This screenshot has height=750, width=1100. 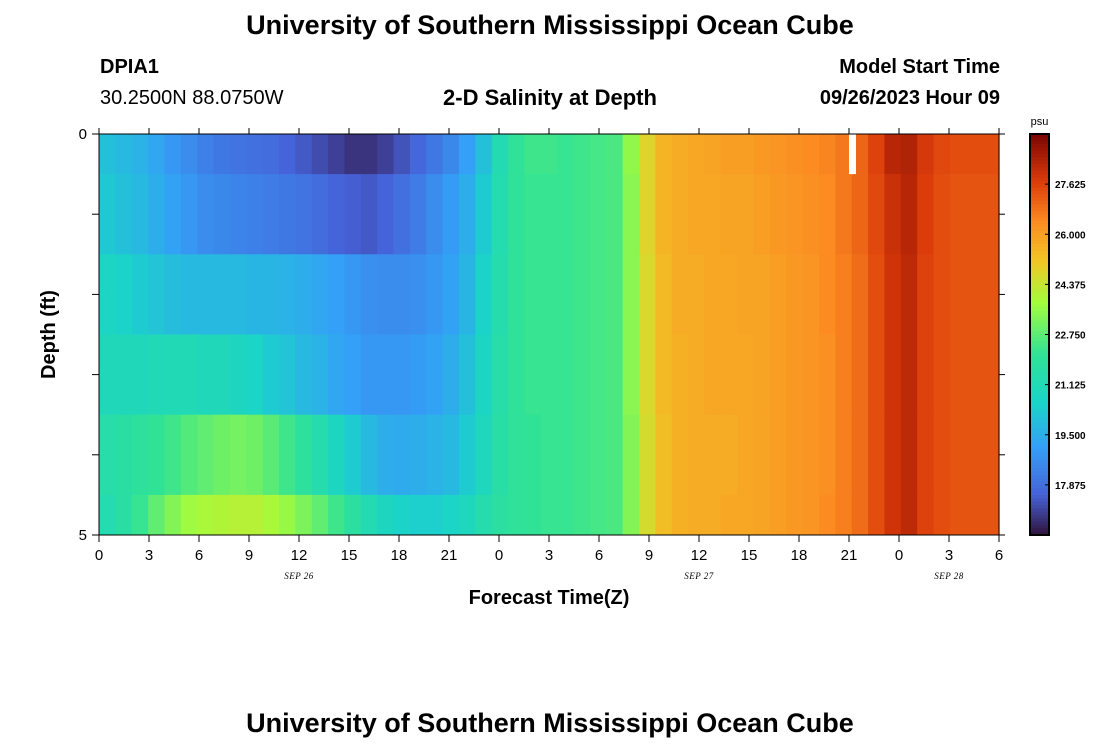 I want to click on date-label: SEP 26, so click(x=299, y=576).